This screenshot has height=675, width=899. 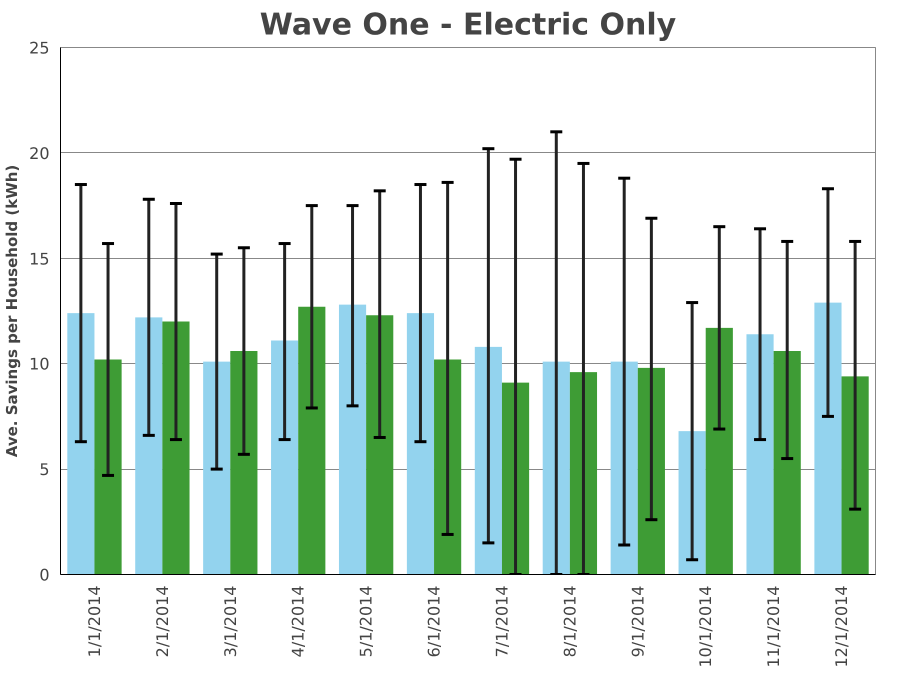 What do you see at coordinates (44, 575) in the screenshot?
I see `y-tick-label: 0` at bounding box center [44, 575].